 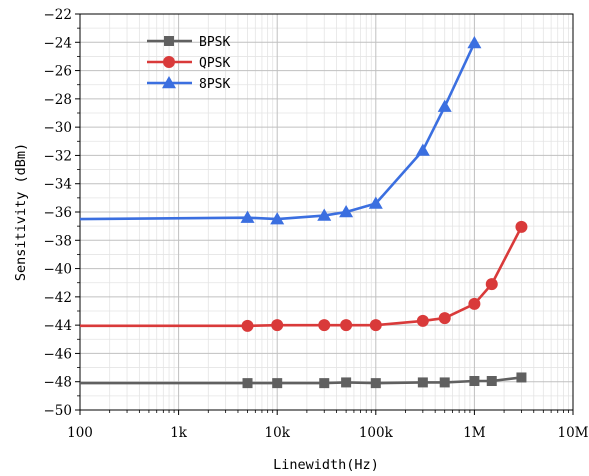 What do you see at coordinates (58, 185) in the screenshot?
I see `y-tick-label: −34` at bounding box center [58, 185].